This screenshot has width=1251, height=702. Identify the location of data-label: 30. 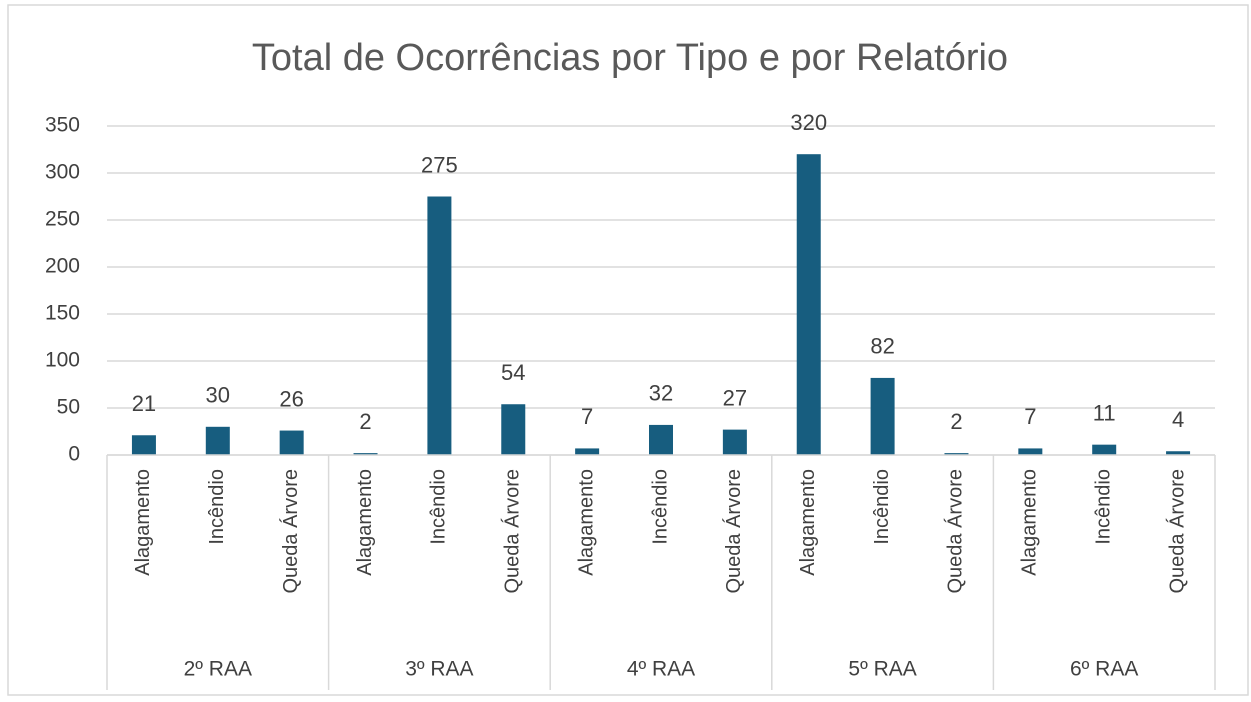
(218, 395).